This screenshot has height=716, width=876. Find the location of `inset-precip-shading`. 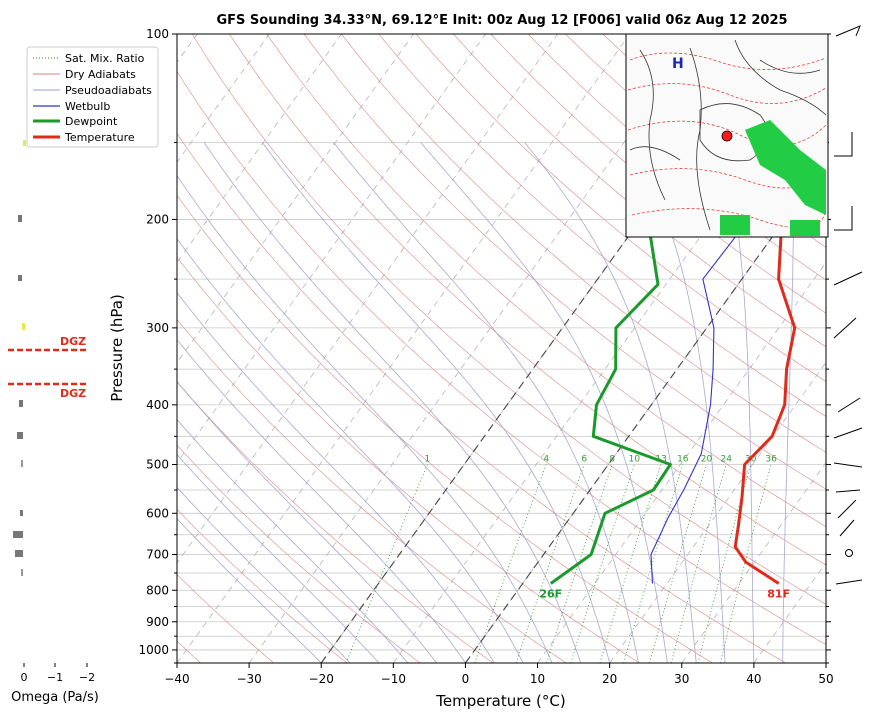

inset-precip-shading is located at coordinates (773, 178).